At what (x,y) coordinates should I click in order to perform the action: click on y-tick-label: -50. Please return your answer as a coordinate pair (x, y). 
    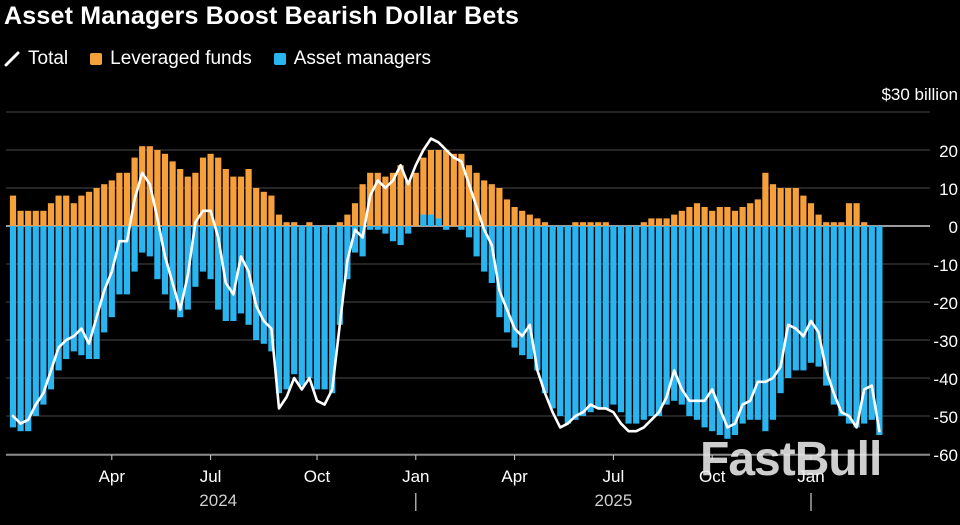
    Looking at the image, I should click on (945, 417).